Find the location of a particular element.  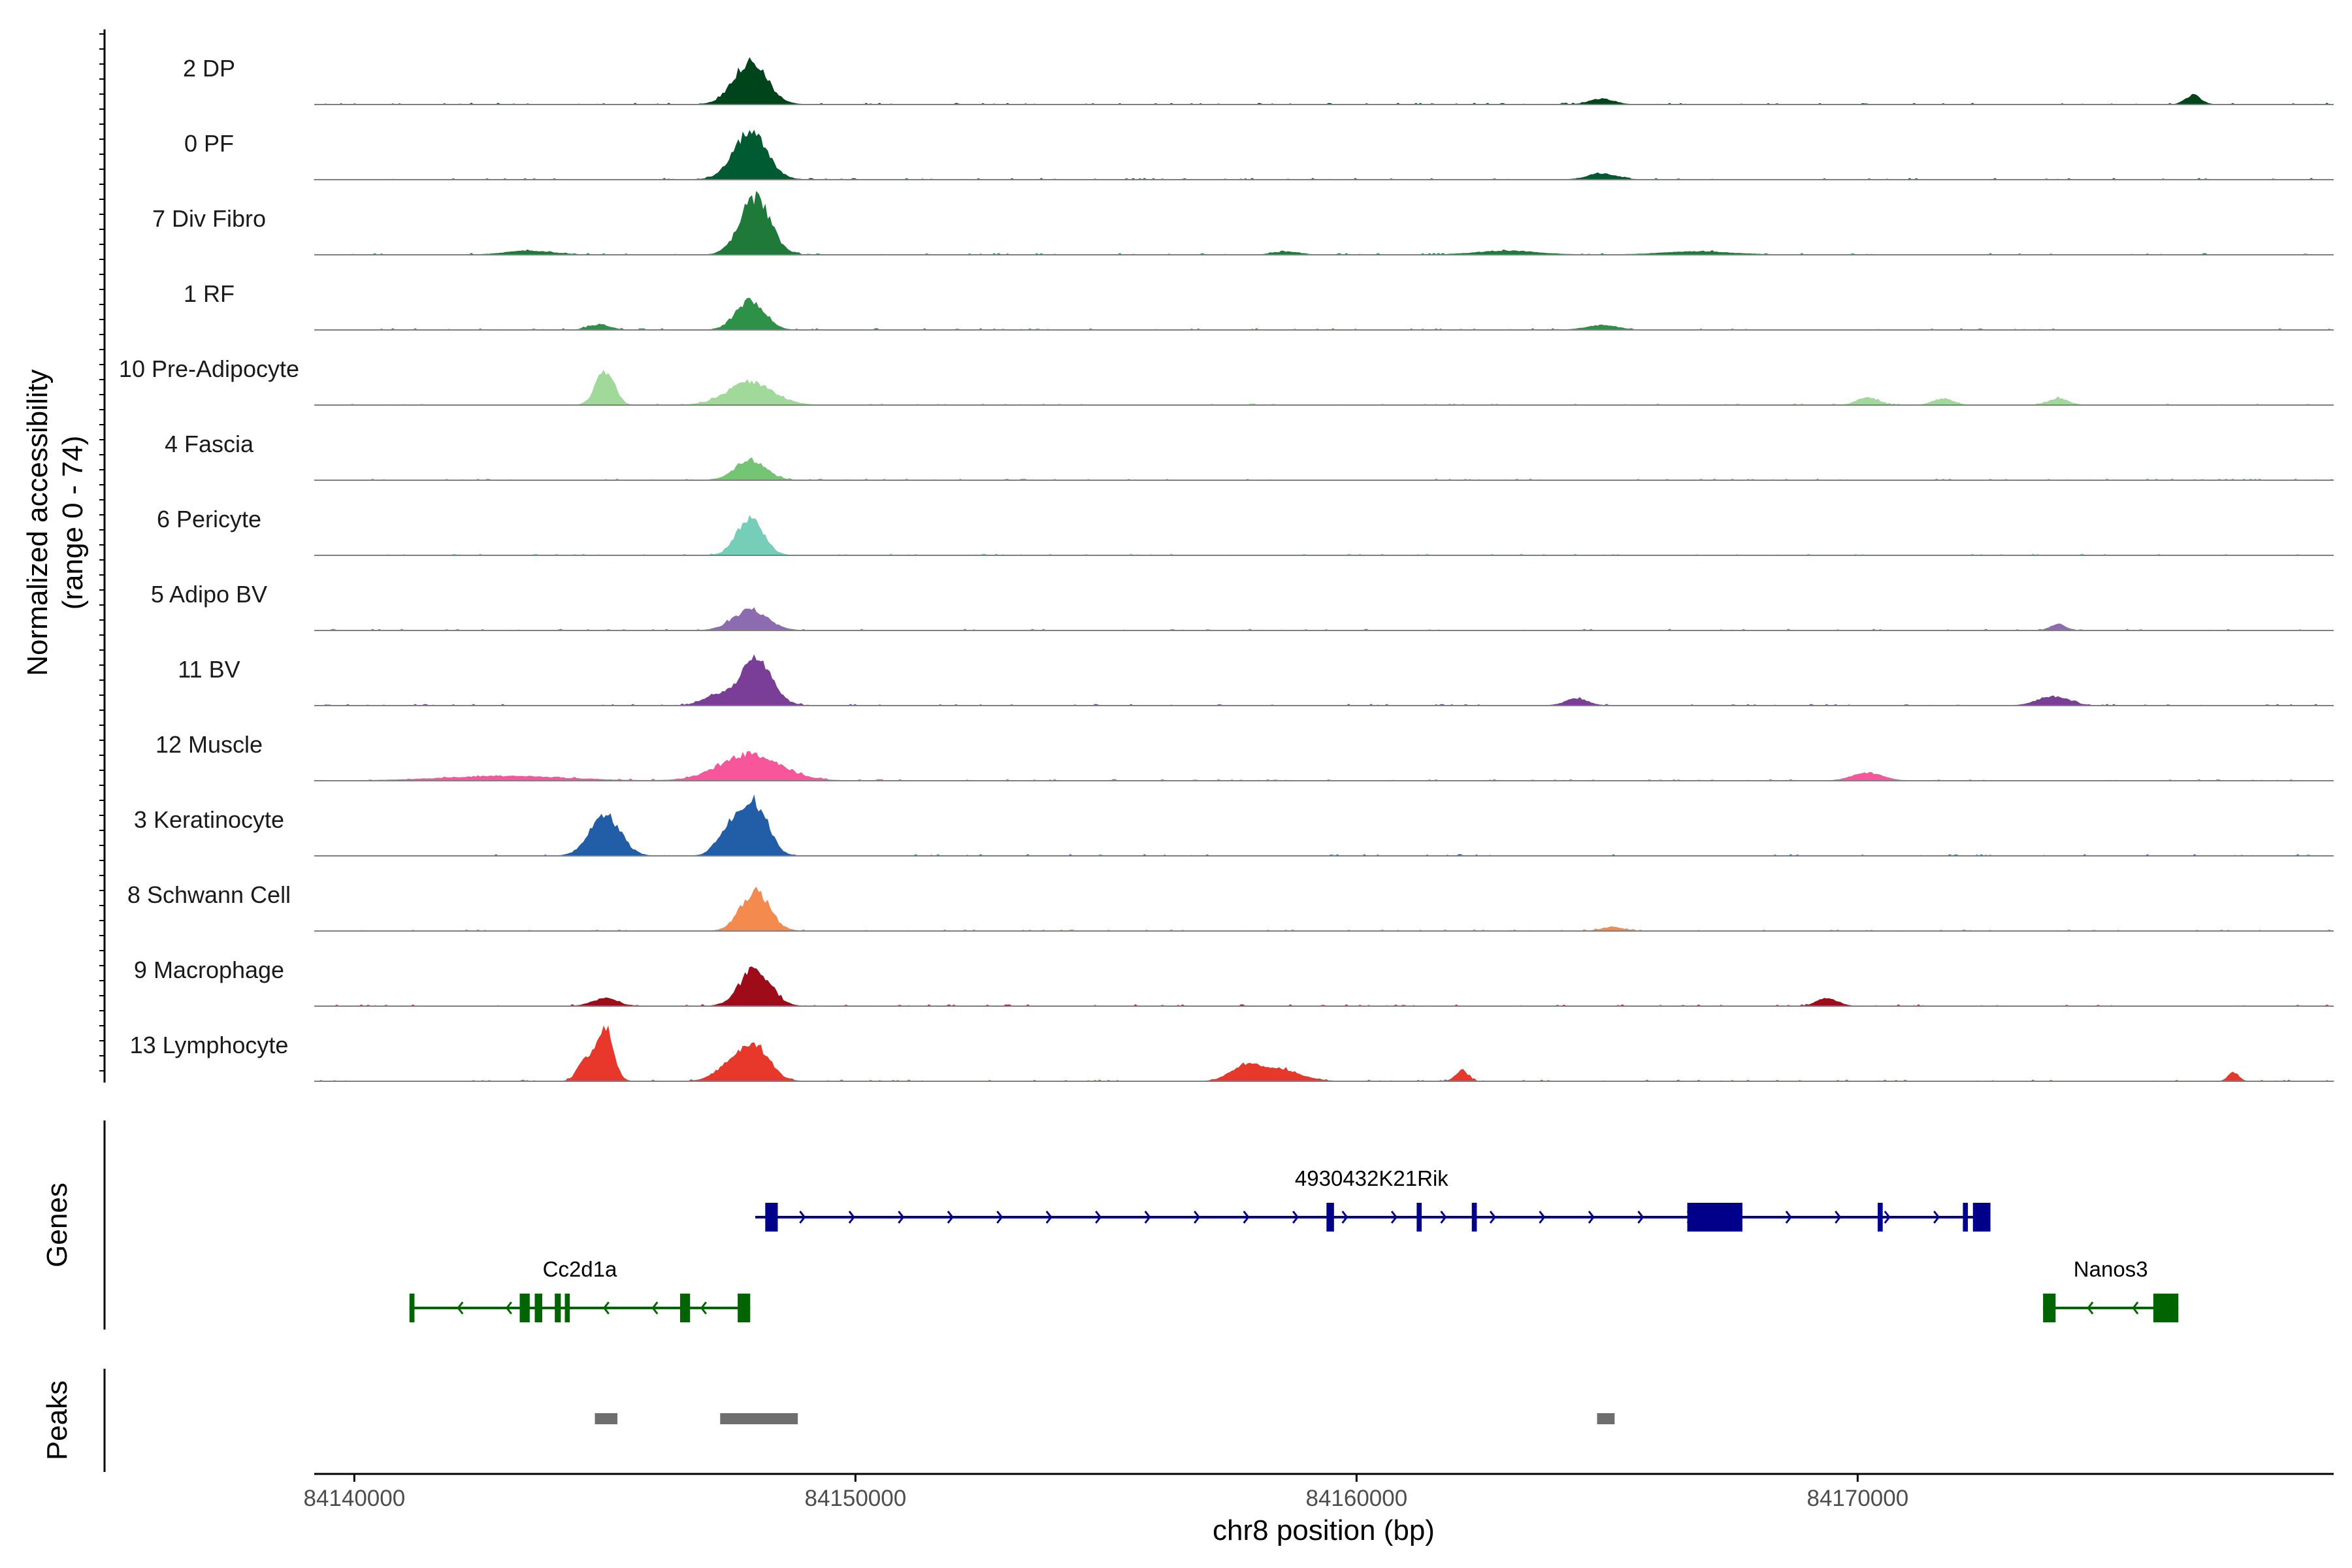

track-10-pre-adipocyte: 10 Pre-Adipocyte is located at coordinates (1226, 380).